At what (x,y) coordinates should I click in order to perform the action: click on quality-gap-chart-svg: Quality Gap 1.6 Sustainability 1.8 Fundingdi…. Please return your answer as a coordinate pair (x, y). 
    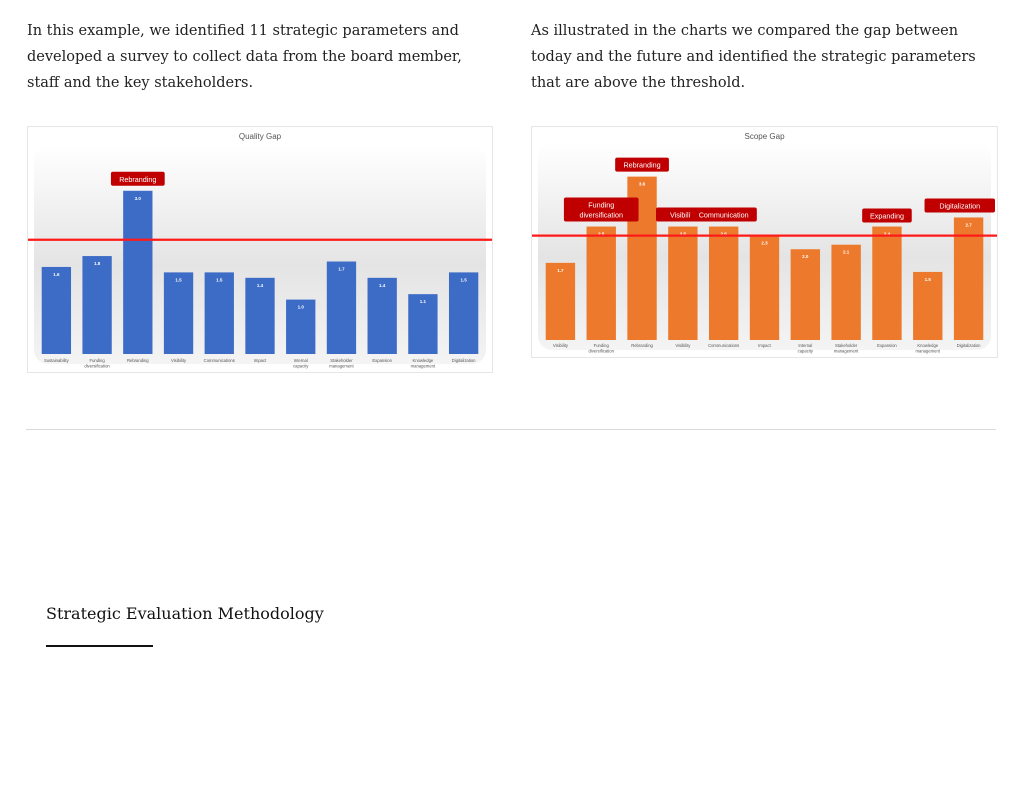
    Looking at the image, I should click on (260, 250).